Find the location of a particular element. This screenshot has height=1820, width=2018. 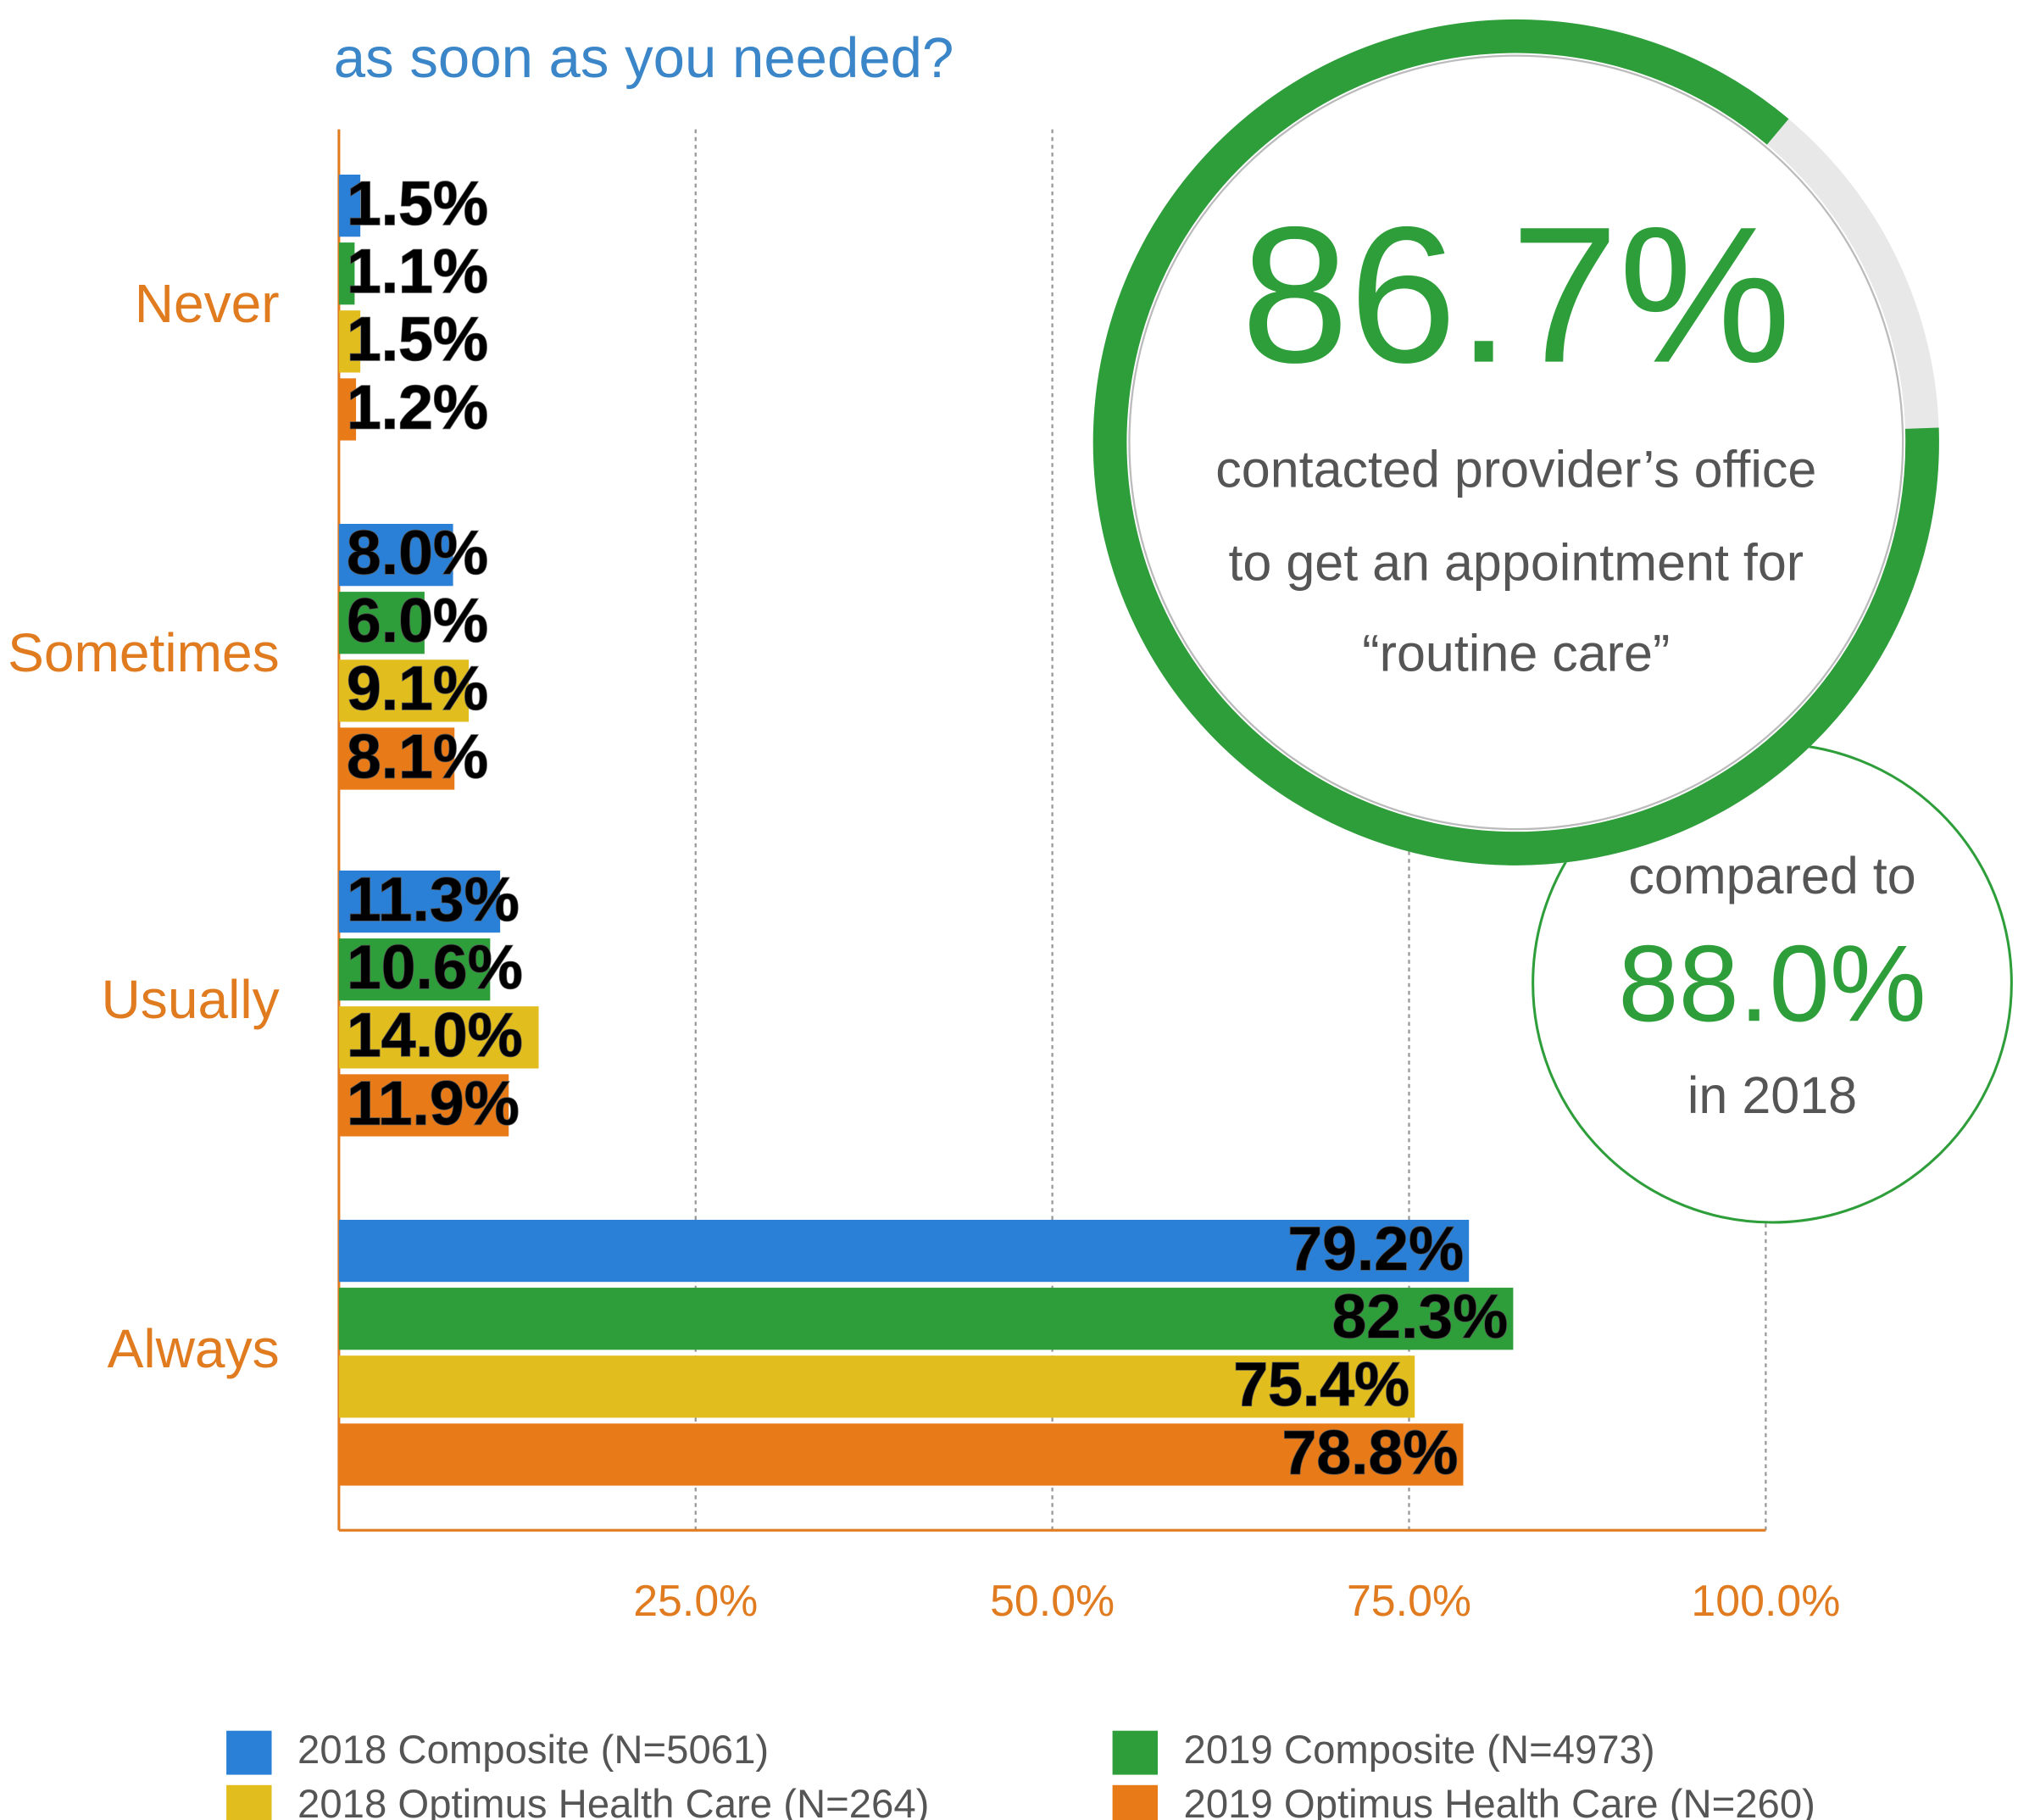

value-label: 8.0% is located at coordinates (417, 552).